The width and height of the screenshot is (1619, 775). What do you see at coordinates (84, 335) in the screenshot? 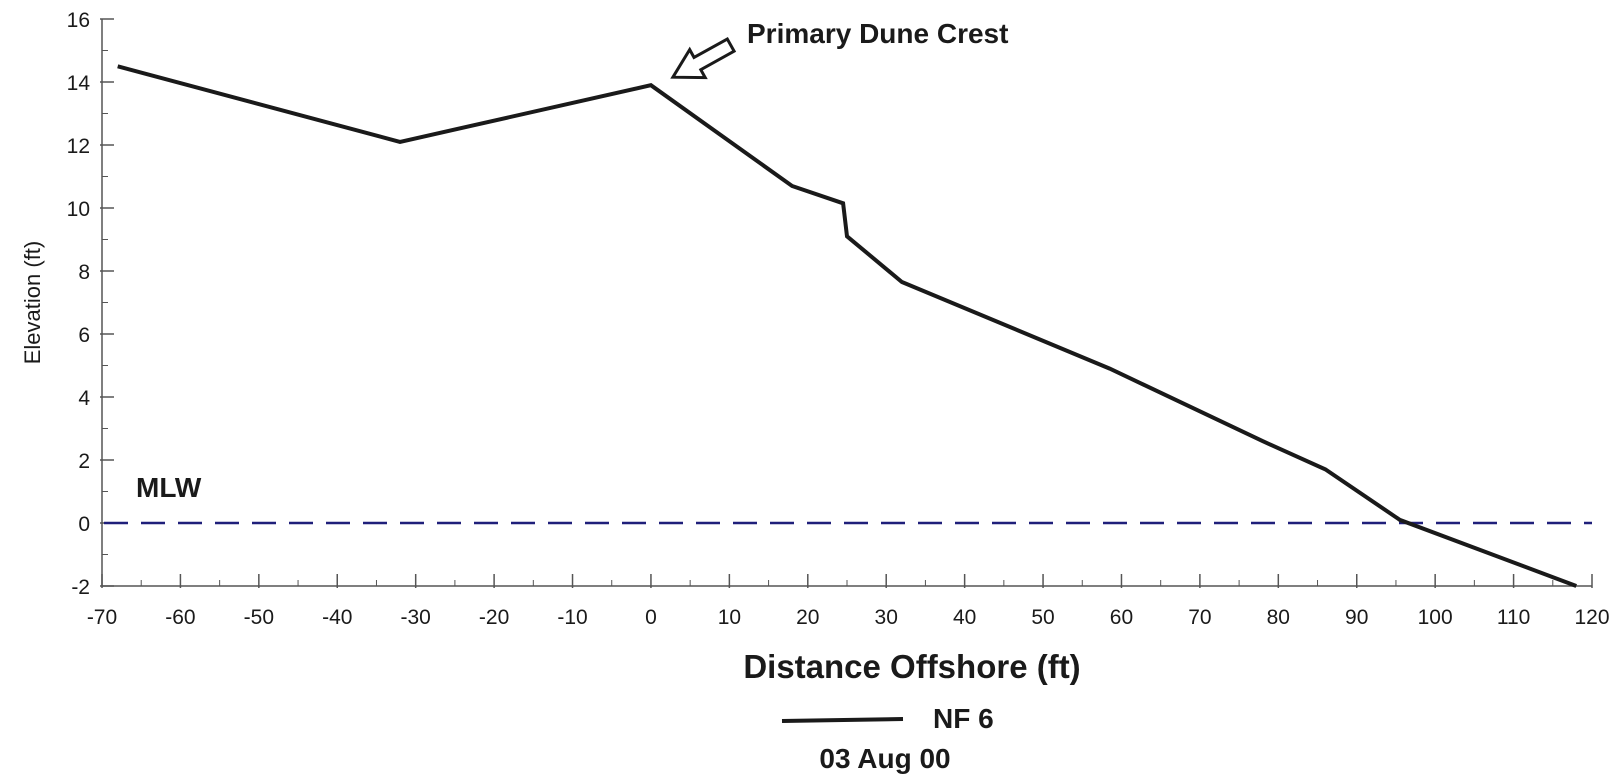
I see `y-tick-label: 6` at bounding box center [84, 335].